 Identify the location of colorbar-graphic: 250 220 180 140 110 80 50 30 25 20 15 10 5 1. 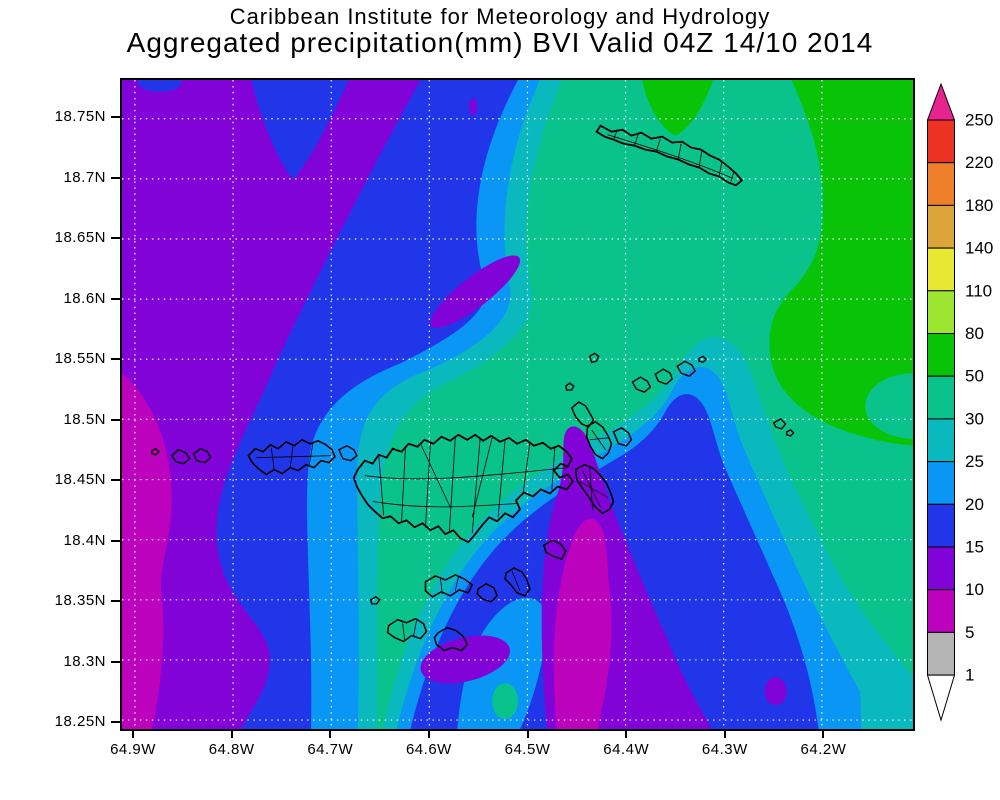
(959, 402).